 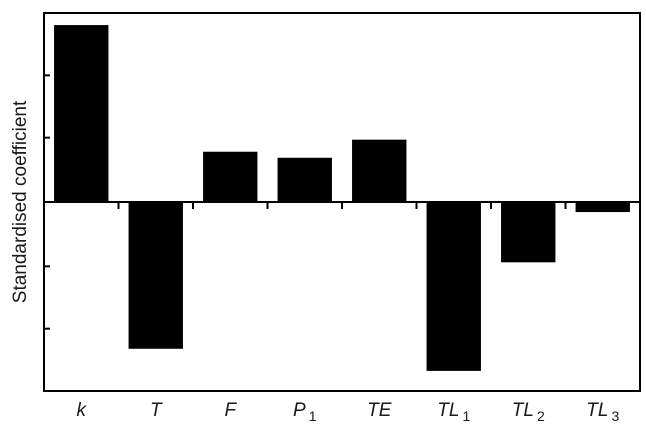 I want to click on x-tick-labels: k T F P 1 TE TL 1 TL 2 TL 3, so click(x=348, y=412).